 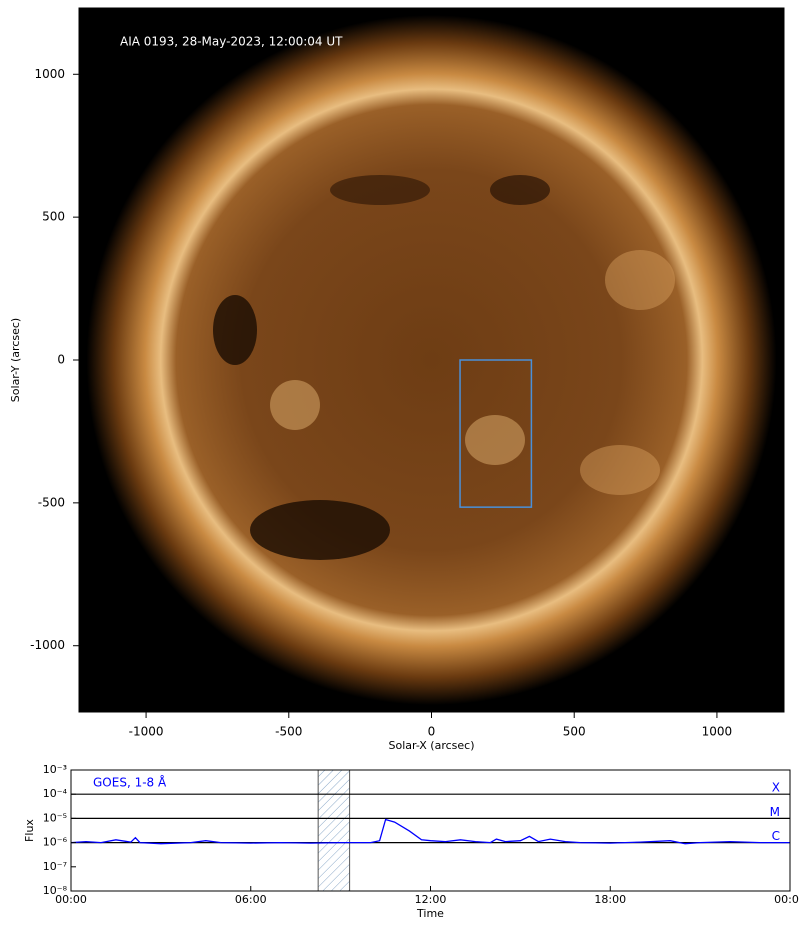 I want to click on x-axis-label: Solar-X (arcsec), so click(x=432, y=745).